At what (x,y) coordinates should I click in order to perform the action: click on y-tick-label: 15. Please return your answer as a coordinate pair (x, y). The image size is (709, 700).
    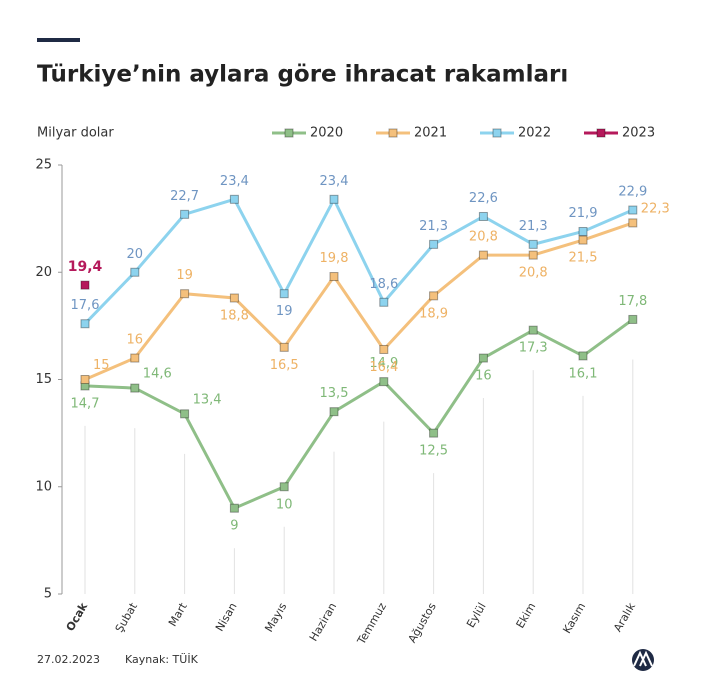
    Looking at the image, I should click on (43, 379).